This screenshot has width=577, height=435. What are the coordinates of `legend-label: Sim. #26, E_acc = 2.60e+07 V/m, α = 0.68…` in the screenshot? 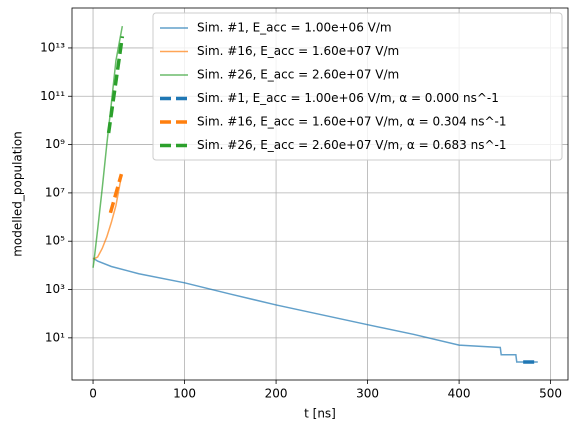 It's located at (352, 145).